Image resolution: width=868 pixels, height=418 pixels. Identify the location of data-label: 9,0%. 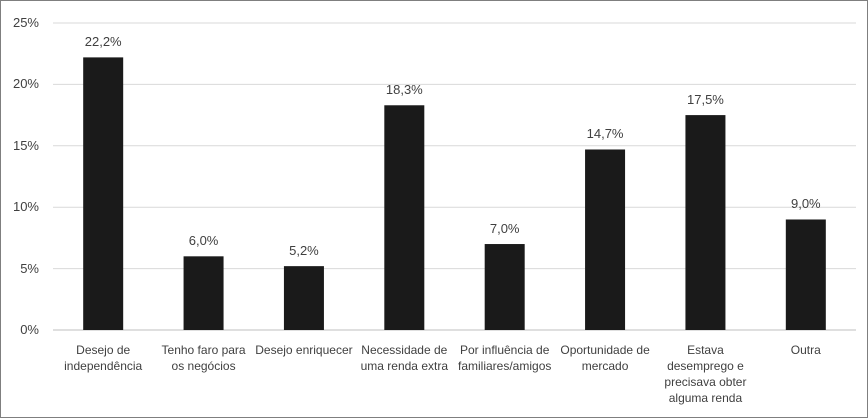
(805, 204).